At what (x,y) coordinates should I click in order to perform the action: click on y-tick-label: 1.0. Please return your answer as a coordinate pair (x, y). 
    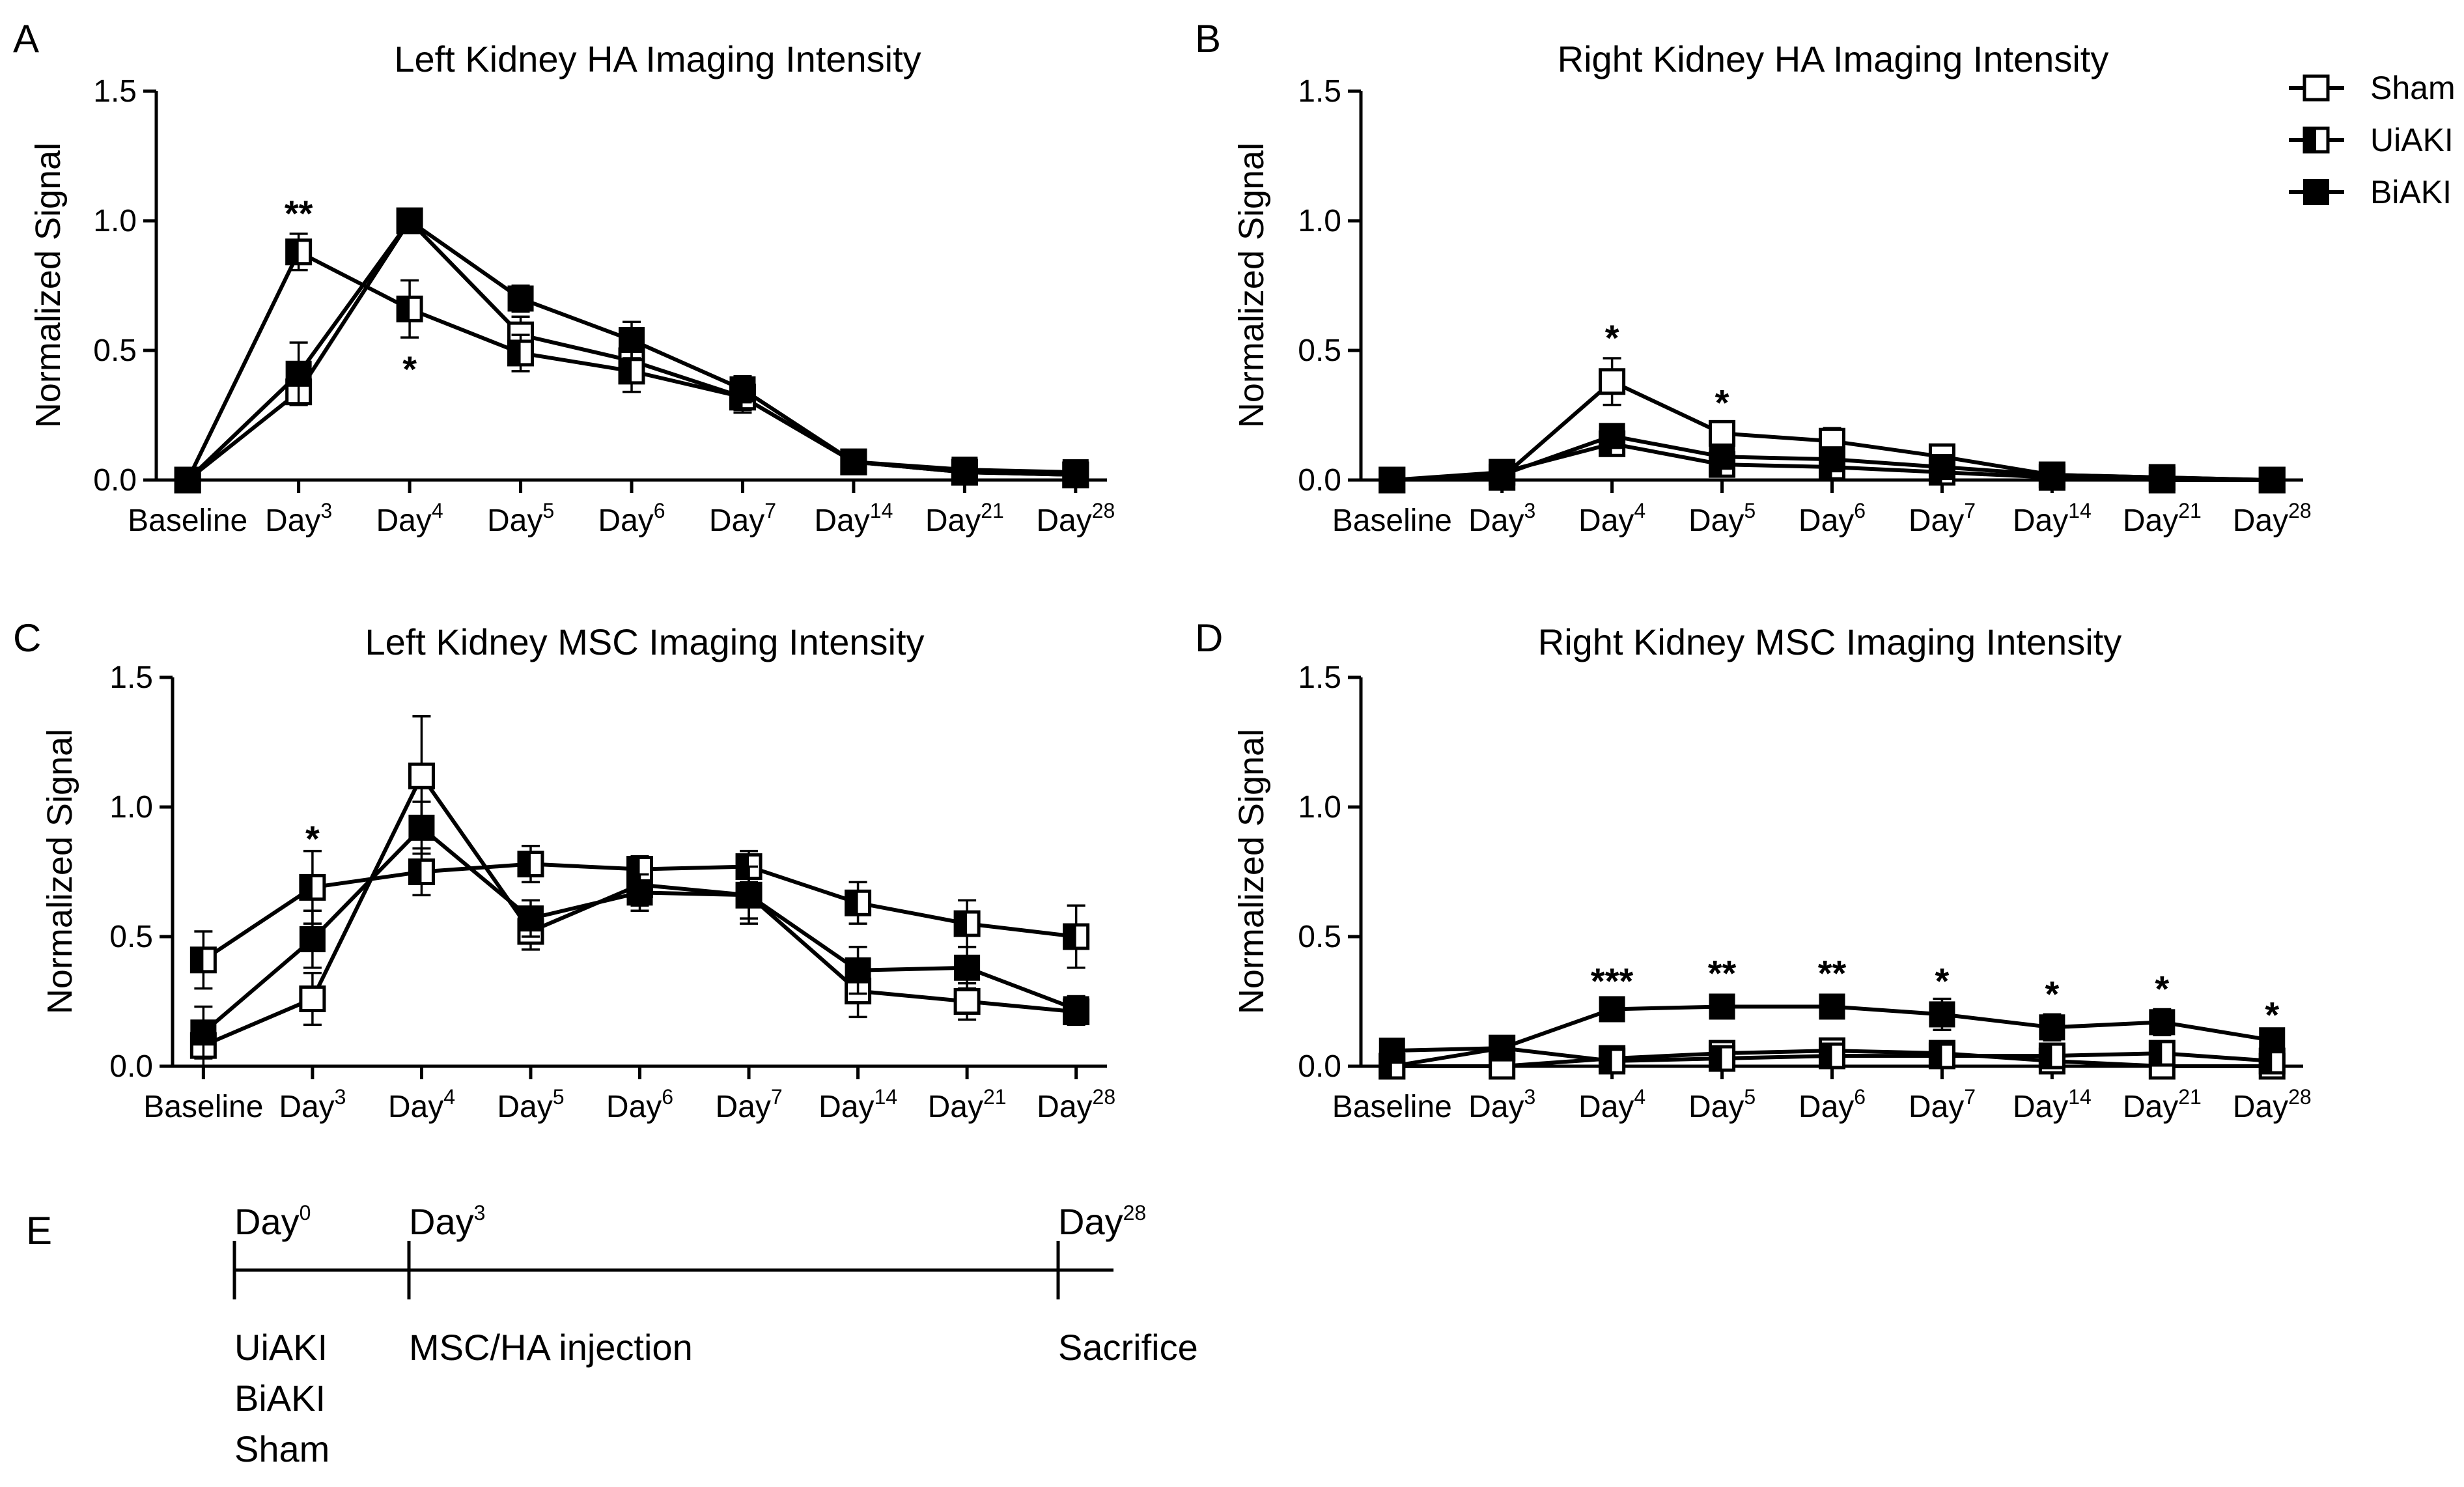
    Looking at the image, I should click on (1320, 221).